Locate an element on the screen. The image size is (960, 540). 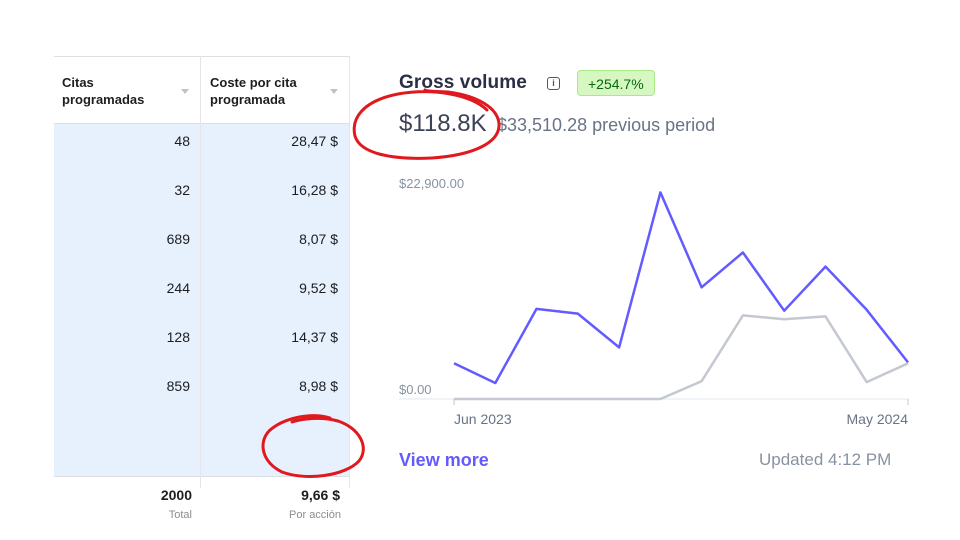
citas-cell: 48 is located at coordinates (182, 141).